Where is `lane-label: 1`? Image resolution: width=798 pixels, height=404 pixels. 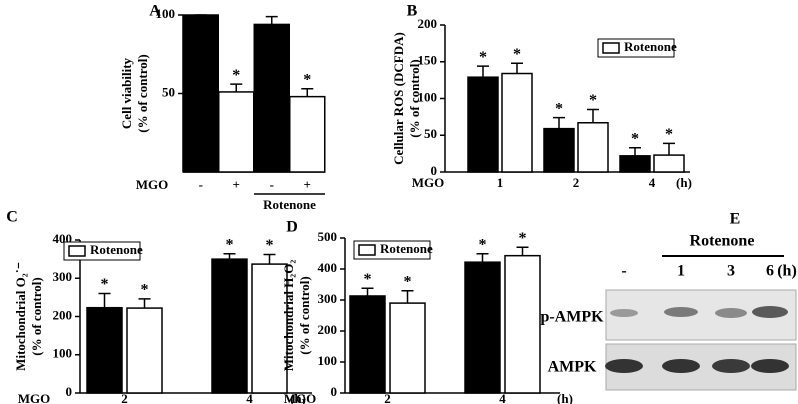
lane-label: 1 is located at coordinates (681, 271).